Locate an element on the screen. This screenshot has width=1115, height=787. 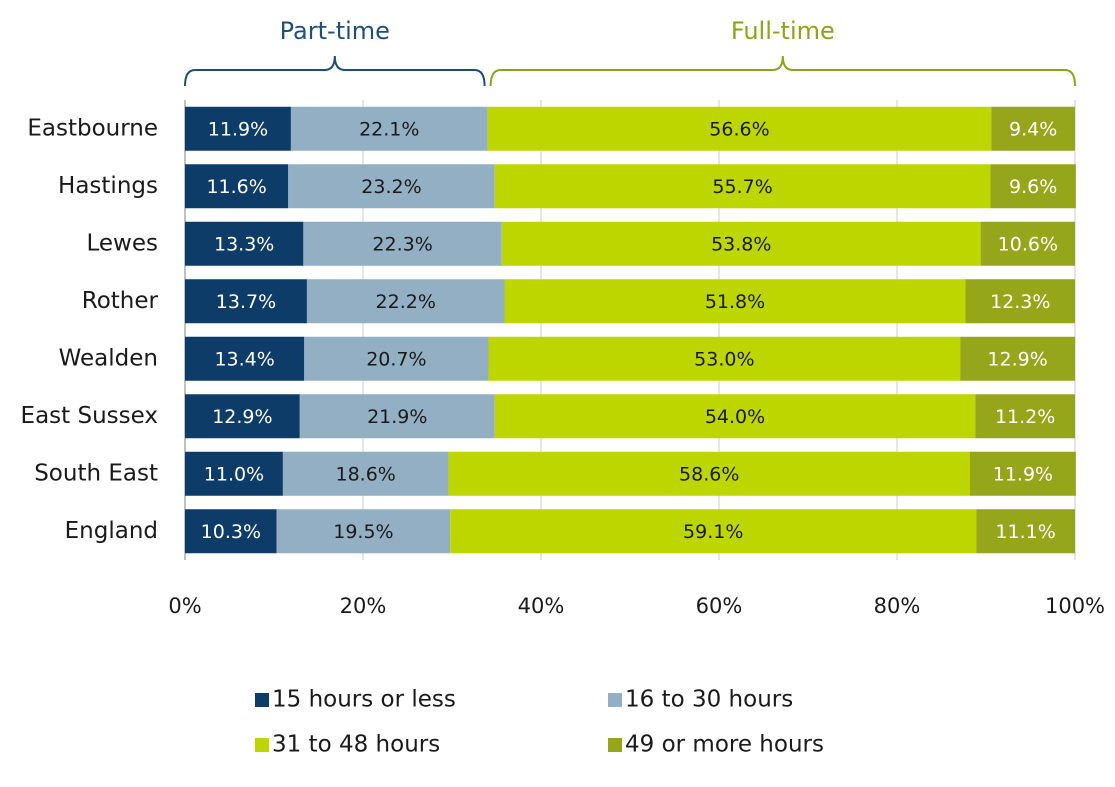
x-tick-label: 40% is located at coordinates (541, 606).